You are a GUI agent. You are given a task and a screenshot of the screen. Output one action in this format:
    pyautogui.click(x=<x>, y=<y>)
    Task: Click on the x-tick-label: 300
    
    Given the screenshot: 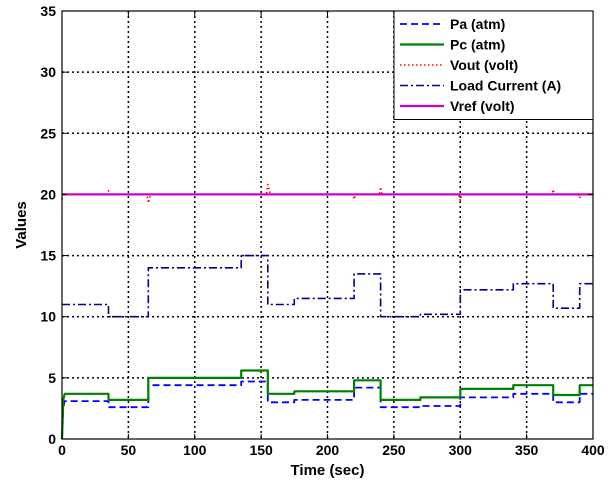 What is the action you would take?
    pyautogui.click(x=461, y=450)
    